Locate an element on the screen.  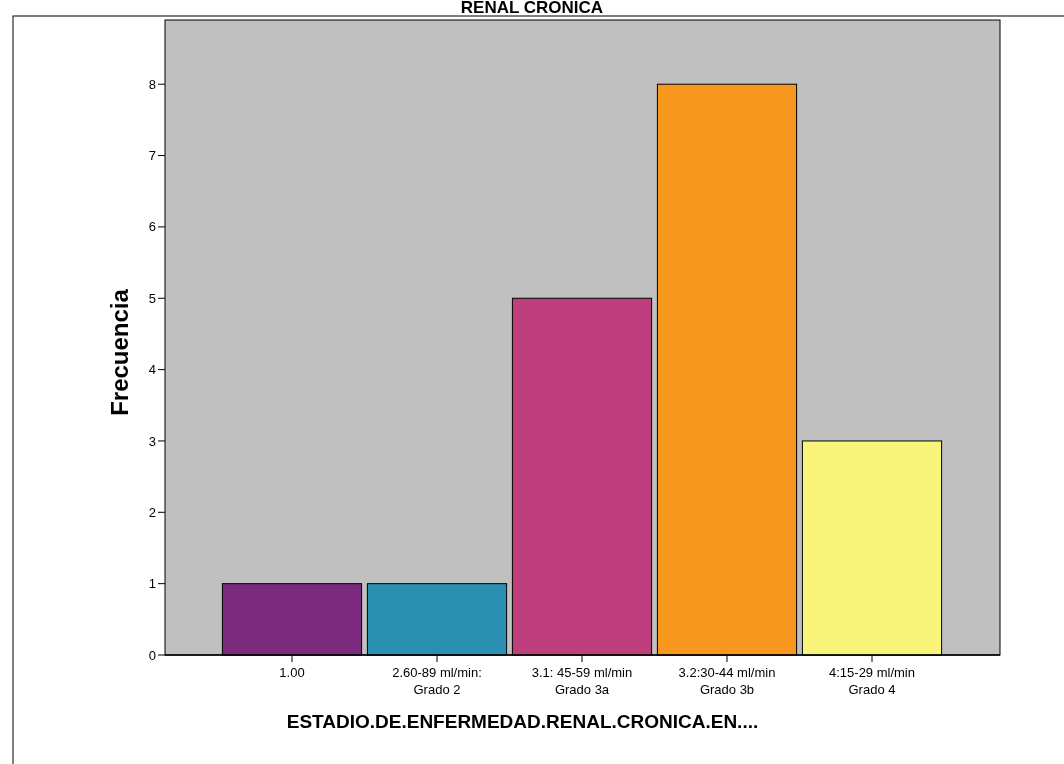
x-tick-label: 3.2:30-44 ml/min Grado 3b is located at coordinates (727, 681).